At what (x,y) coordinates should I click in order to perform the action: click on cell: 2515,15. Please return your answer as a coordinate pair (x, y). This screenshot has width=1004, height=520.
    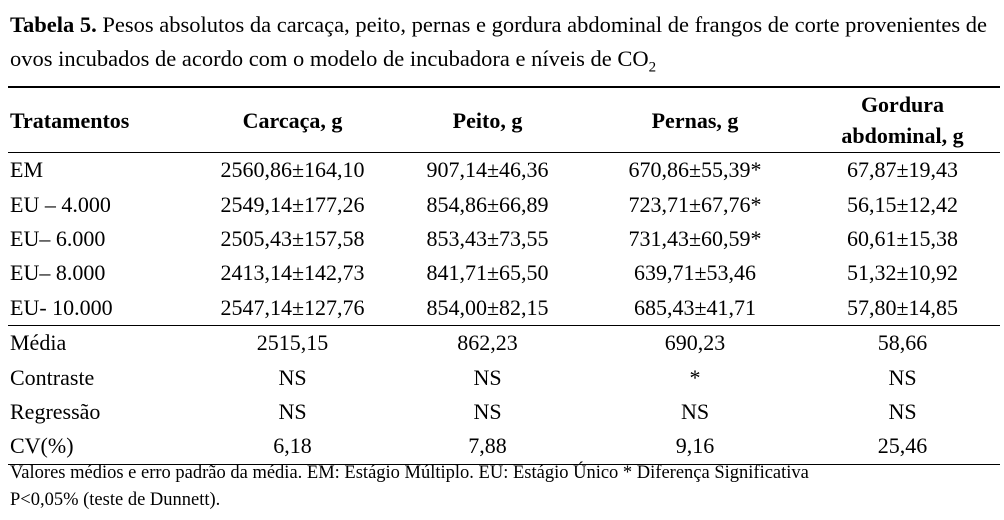
    Looking at the image, I should click on (292, 343).